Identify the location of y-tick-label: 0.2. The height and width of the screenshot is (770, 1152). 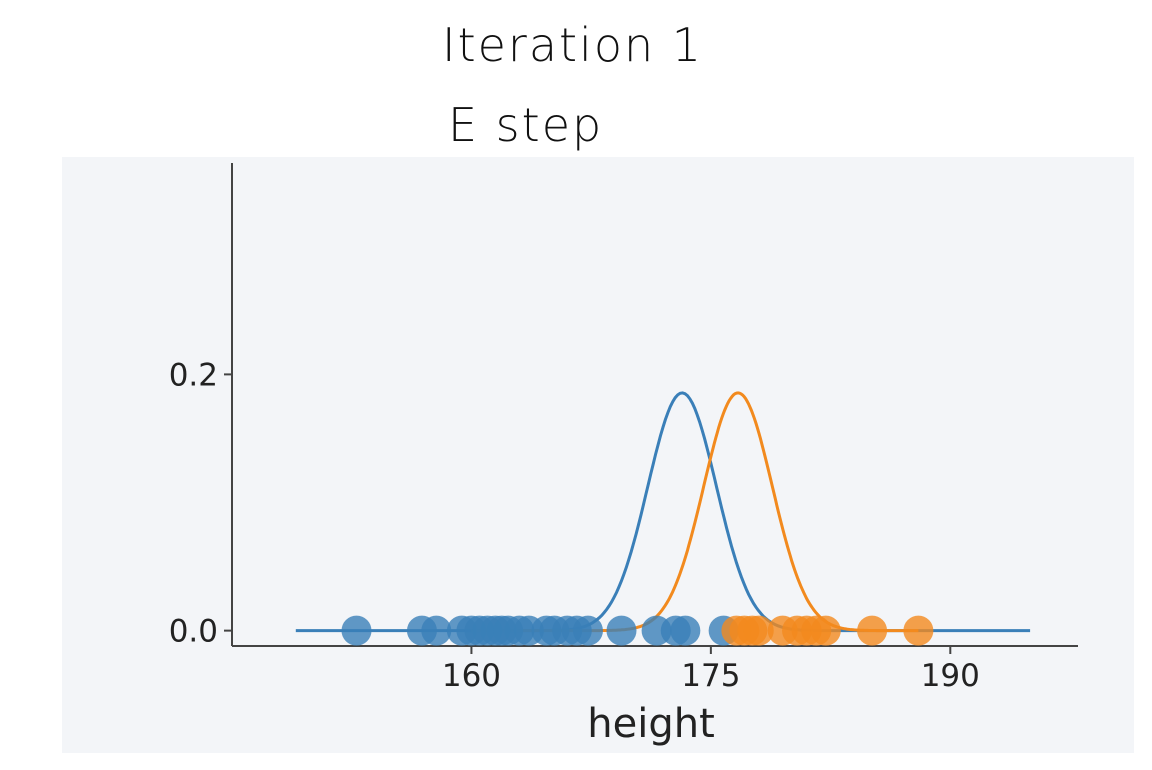
(193, 375).